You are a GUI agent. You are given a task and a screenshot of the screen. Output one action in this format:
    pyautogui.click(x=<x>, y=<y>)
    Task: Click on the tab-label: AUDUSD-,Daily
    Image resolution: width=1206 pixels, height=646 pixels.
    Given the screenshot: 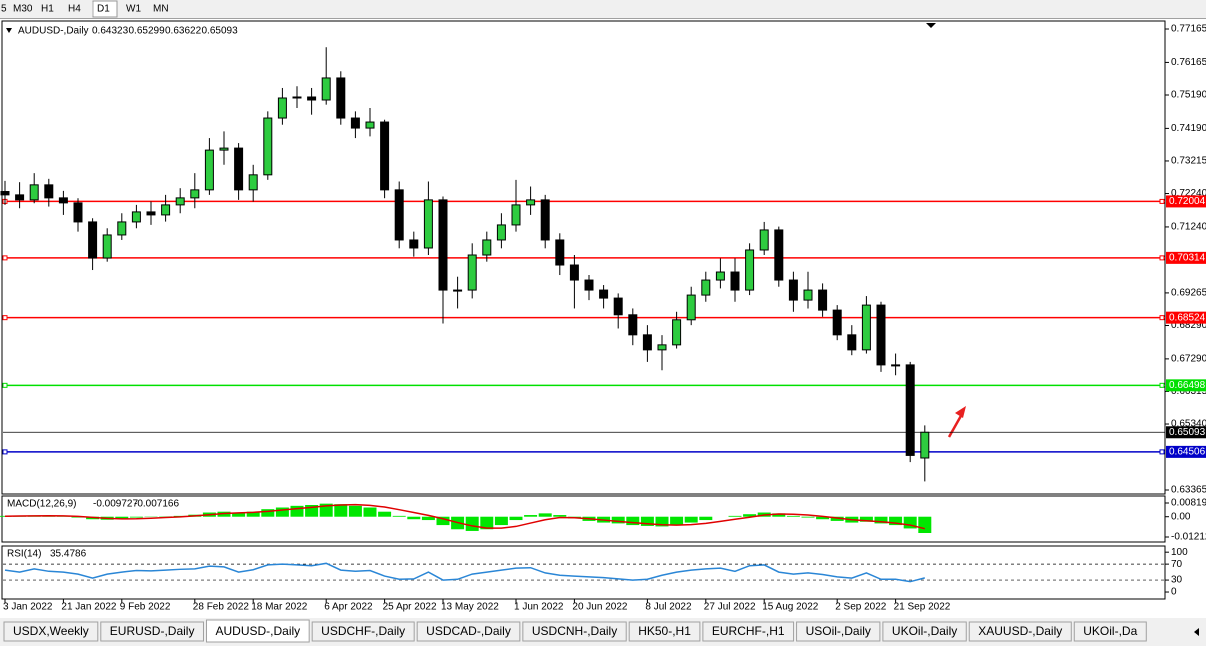 What is the action you would take?
    pyautogui.click(x=257, y=631)
    